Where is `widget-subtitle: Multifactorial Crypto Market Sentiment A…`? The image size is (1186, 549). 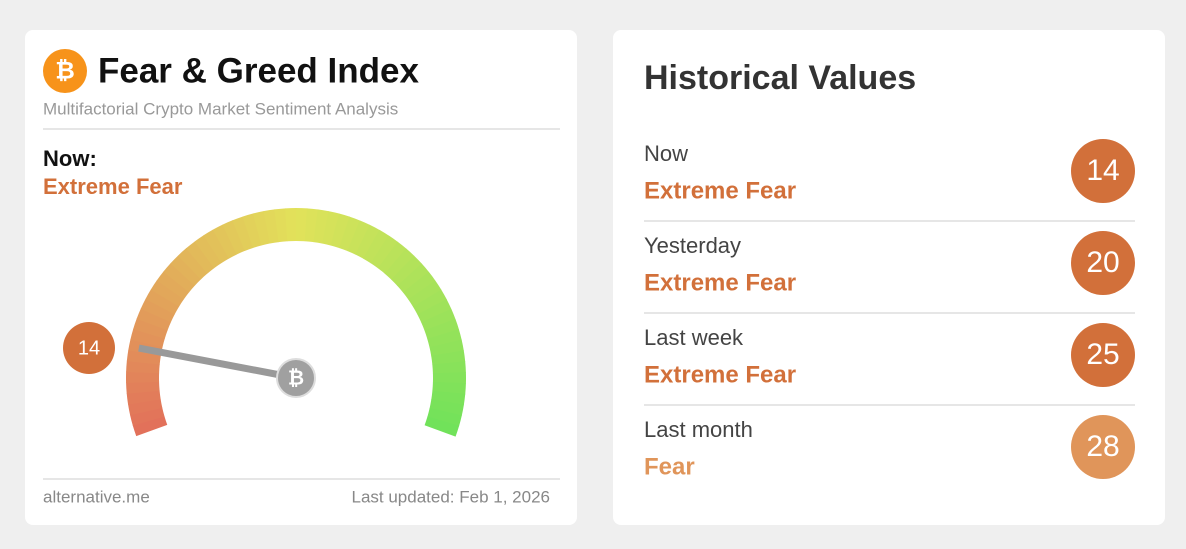 widget-subtitle: Multifactorial Crypto Market Sentiment A… is located at coordinates (220, 108).